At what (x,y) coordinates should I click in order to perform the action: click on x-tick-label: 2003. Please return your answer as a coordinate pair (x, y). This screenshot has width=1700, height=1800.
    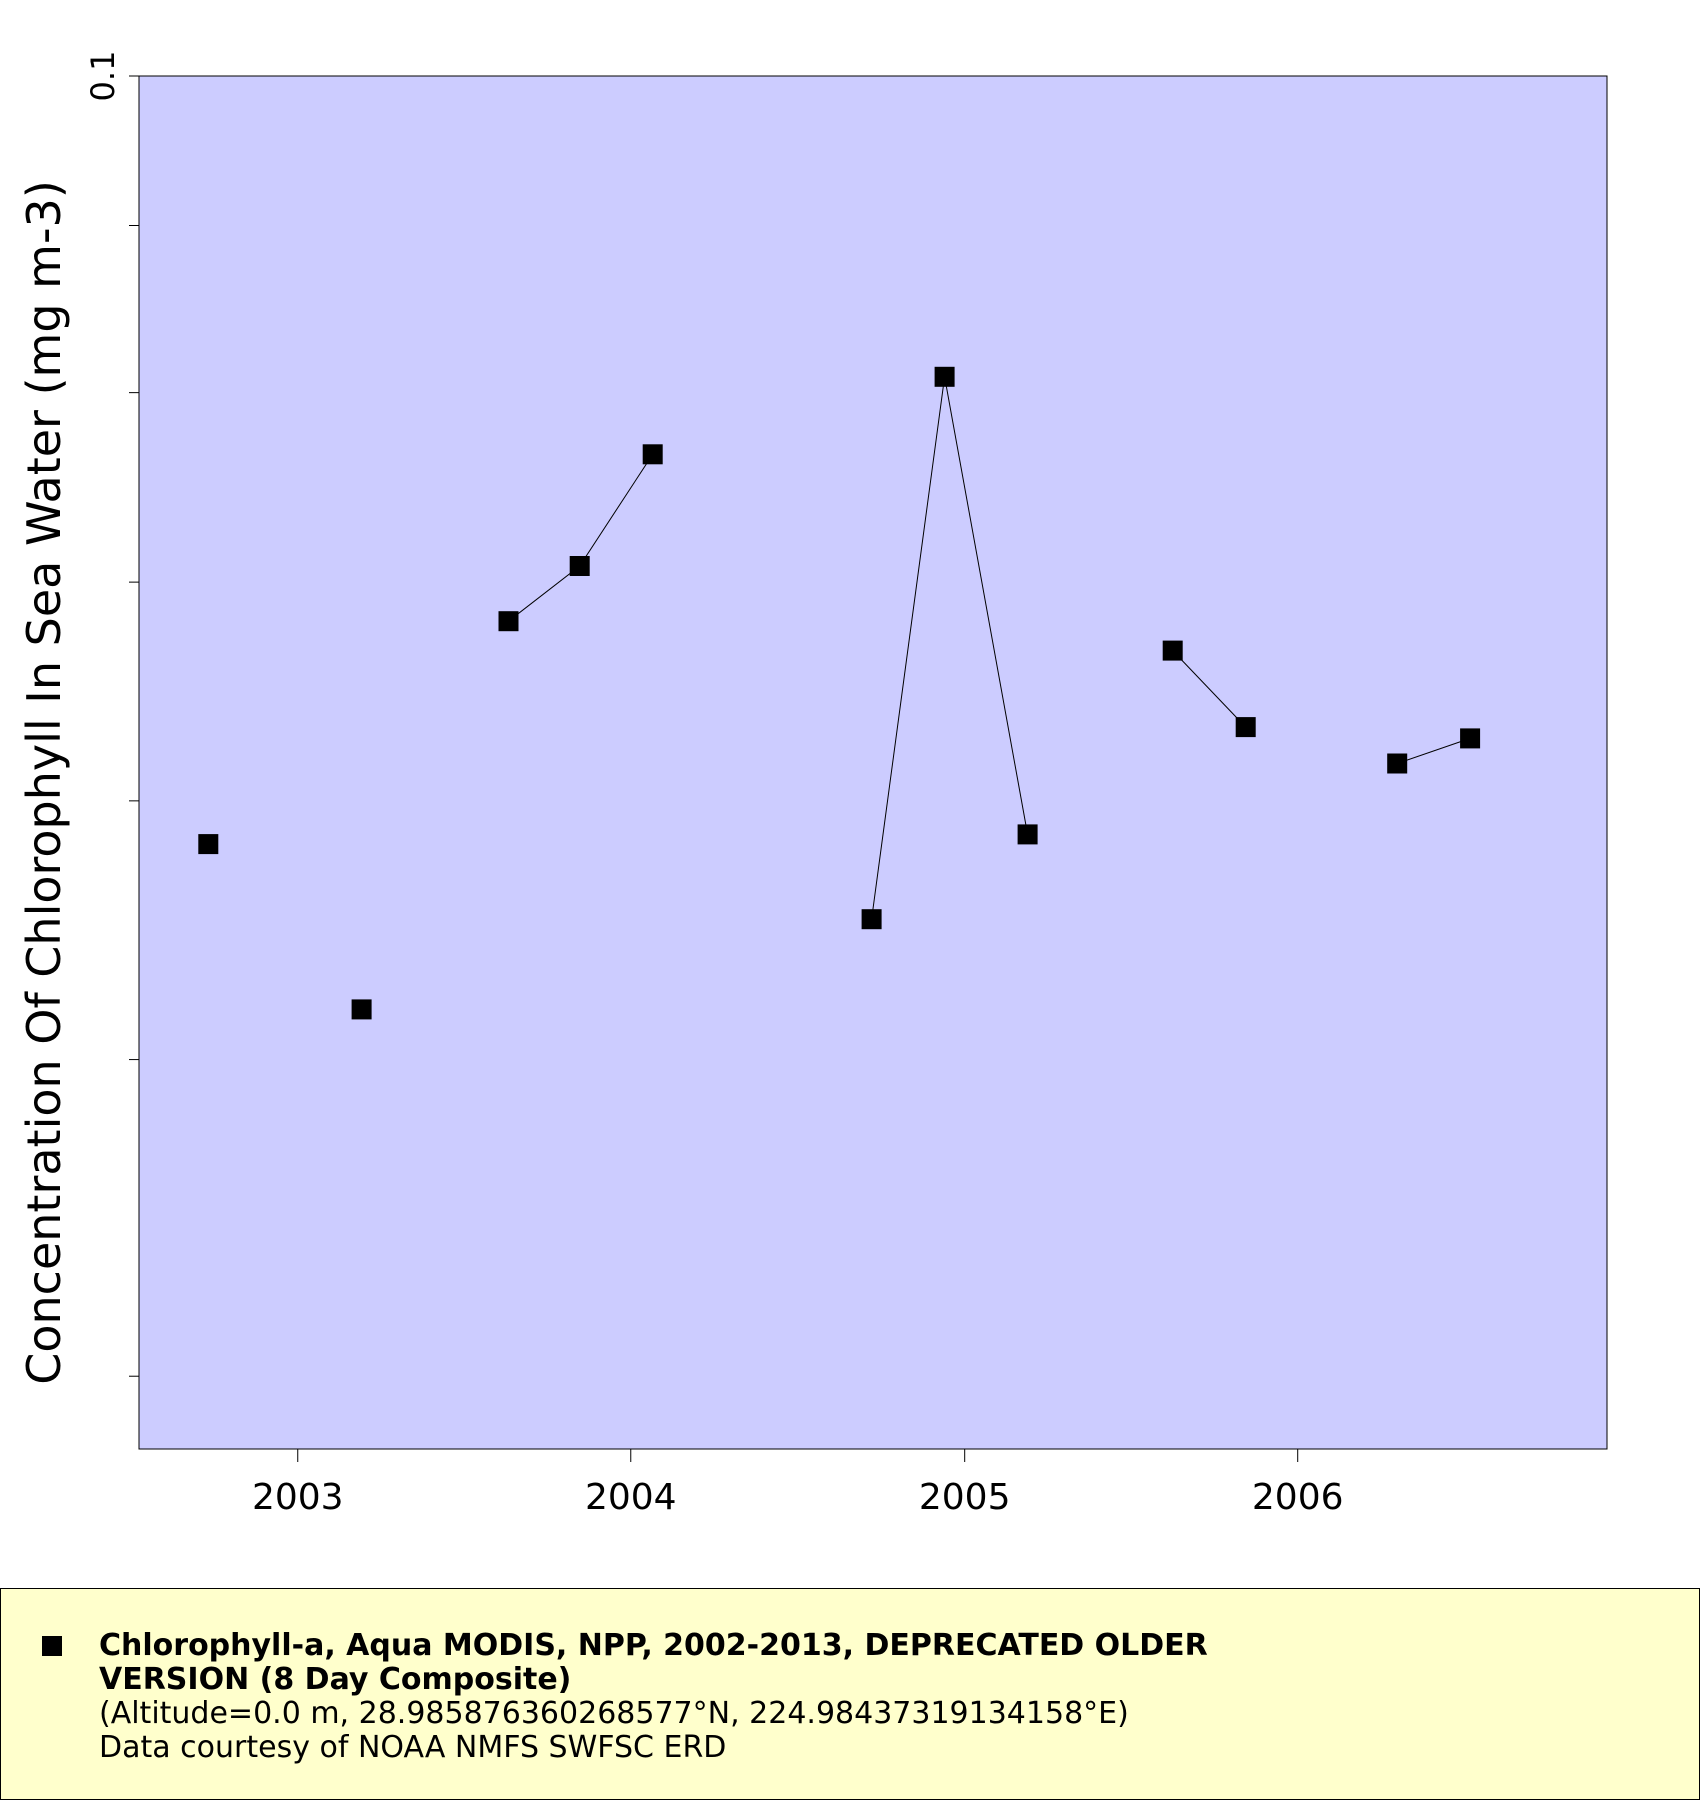
    Looking at the image, I should click on (298, 1497).